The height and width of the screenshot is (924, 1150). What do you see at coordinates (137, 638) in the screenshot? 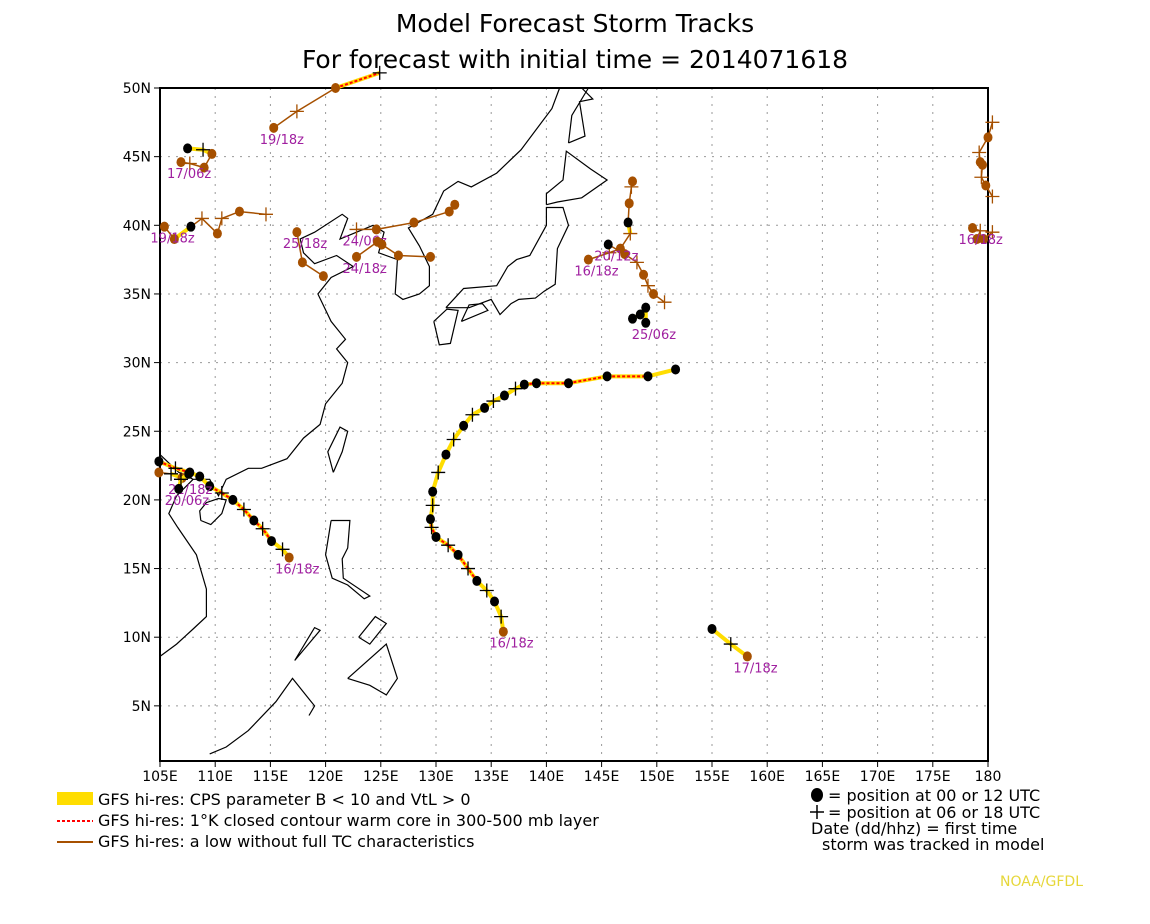
I see `lat-tick-label: 10N` at bounding box center [137, 638].